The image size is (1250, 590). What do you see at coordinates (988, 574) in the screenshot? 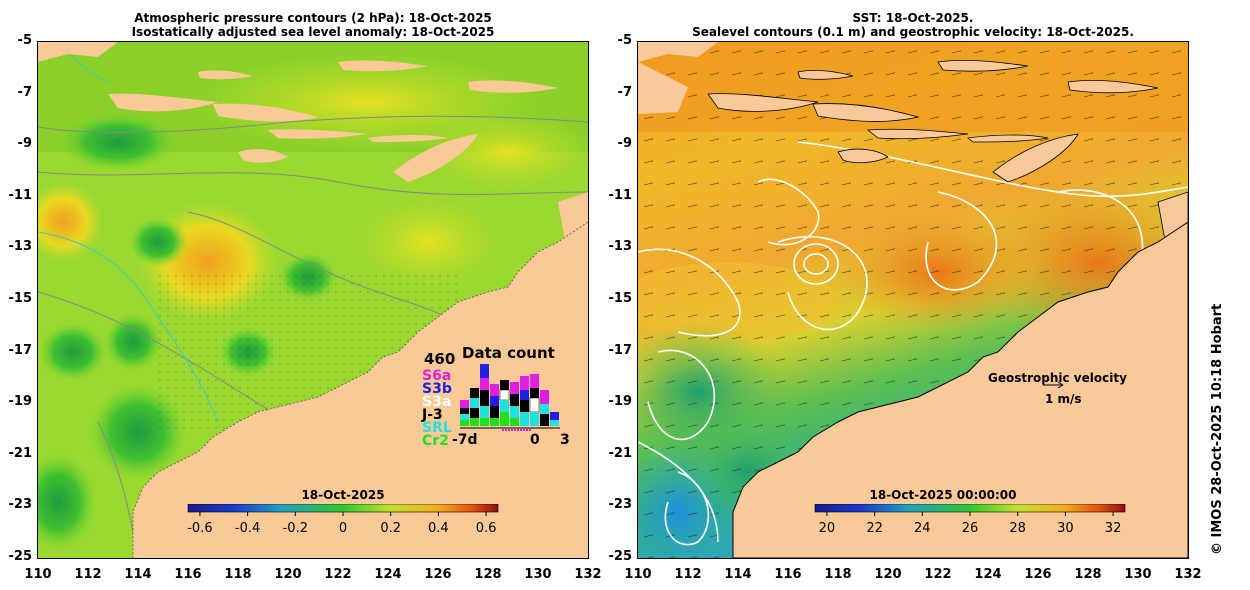
I see `right-xtick-7: 124` at bounding box center [988, 574].